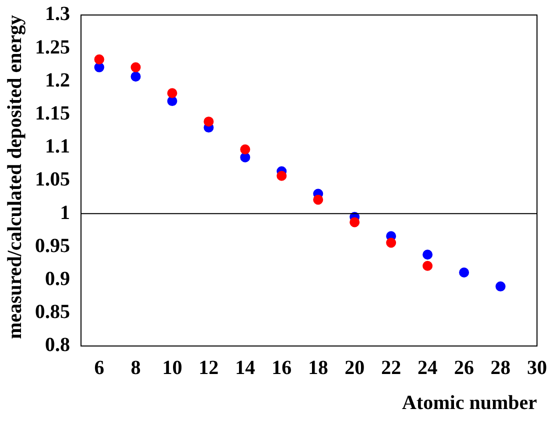 This screenshot has width=551, height=426. What do you see at coordinates (318, 368) in the screenshot?
I see `x-tick-label: 18` at bounding box center [318, 368].